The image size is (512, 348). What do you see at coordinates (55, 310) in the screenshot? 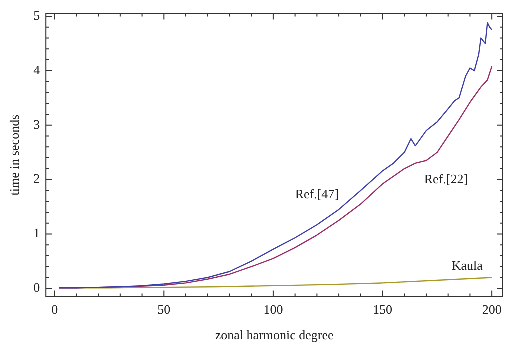
I see `x-tick-label: 0` at bounding box center [55, 310].